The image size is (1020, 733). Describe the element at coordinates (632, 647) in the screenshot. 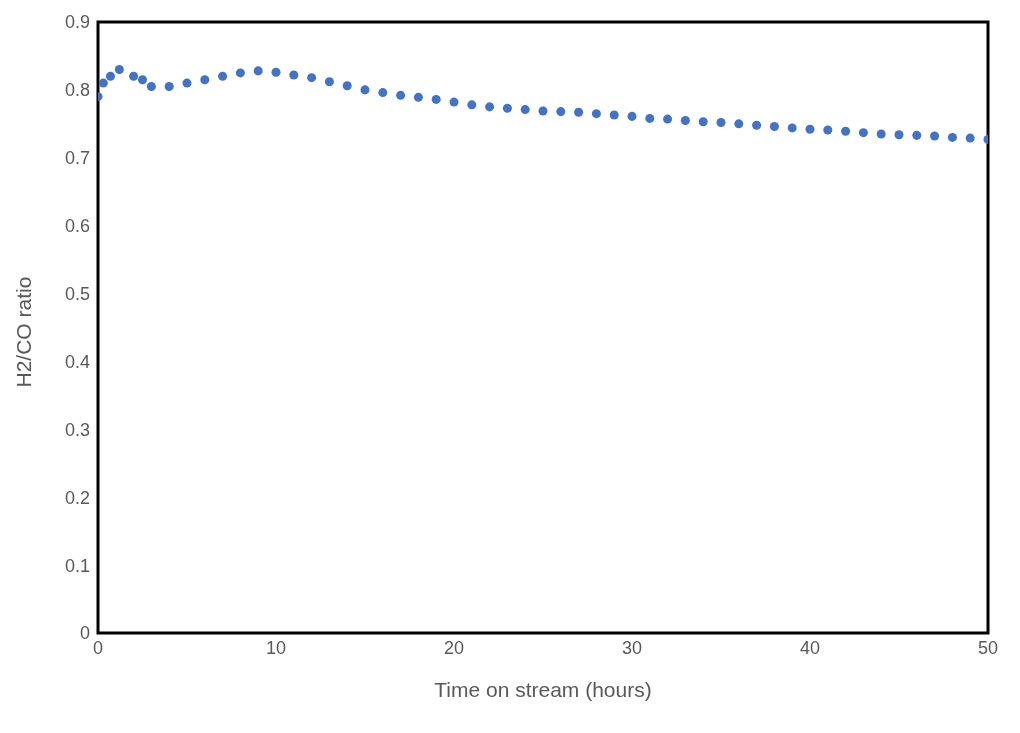

I see `x-tick-label: 30` at that location.